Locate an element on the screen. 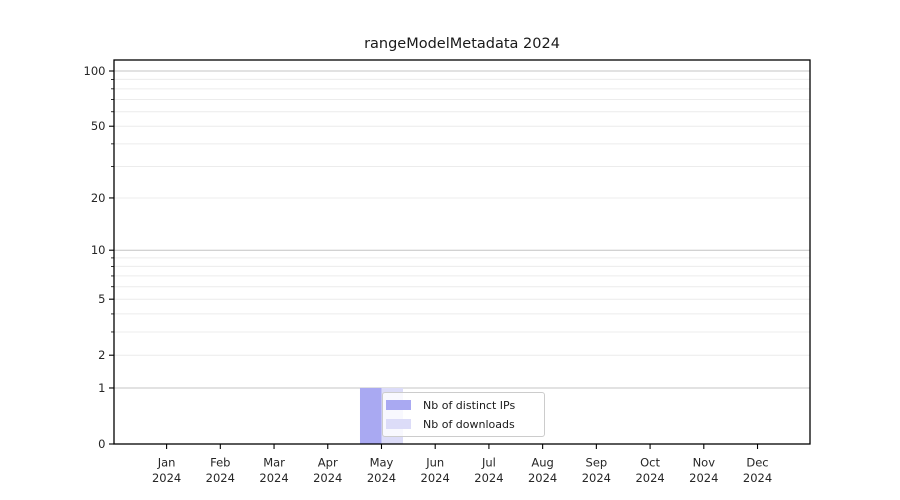  legend-swatch-distinct-ips is located at coordinates (398, 405).